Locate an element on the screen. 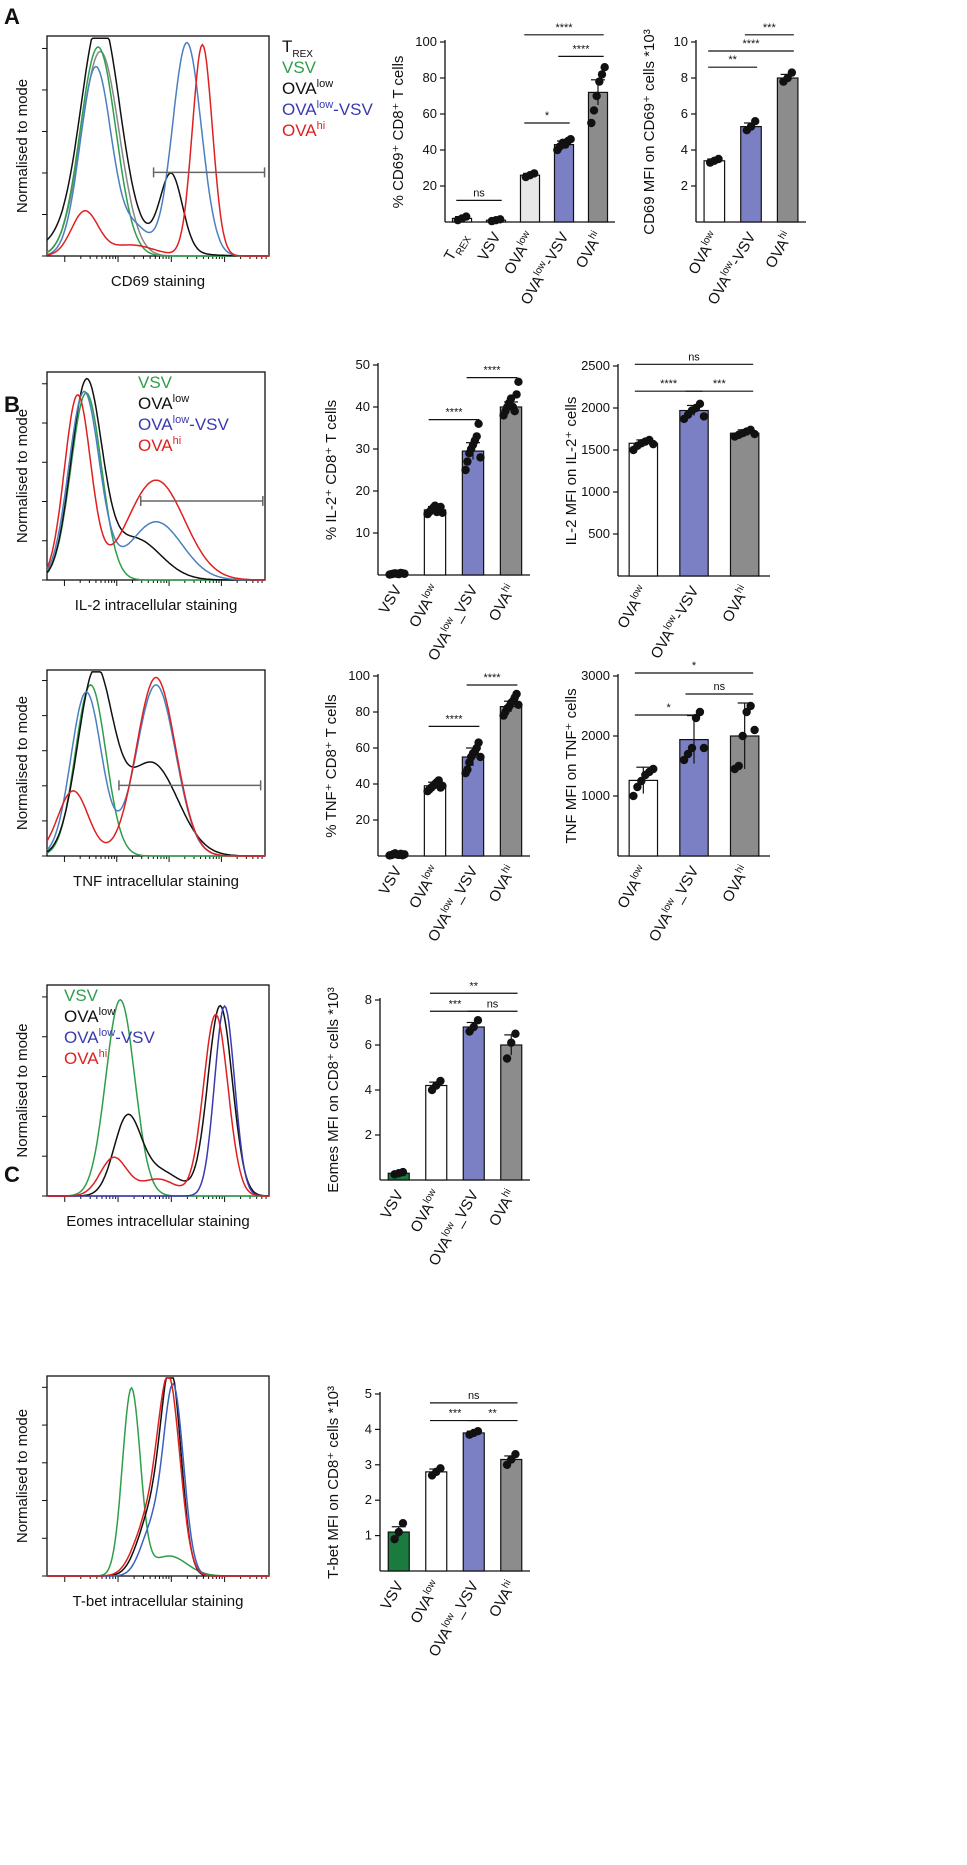 The image size is (967, 1865). y-tick-label: 3 is located at coordinates (368, 1464).